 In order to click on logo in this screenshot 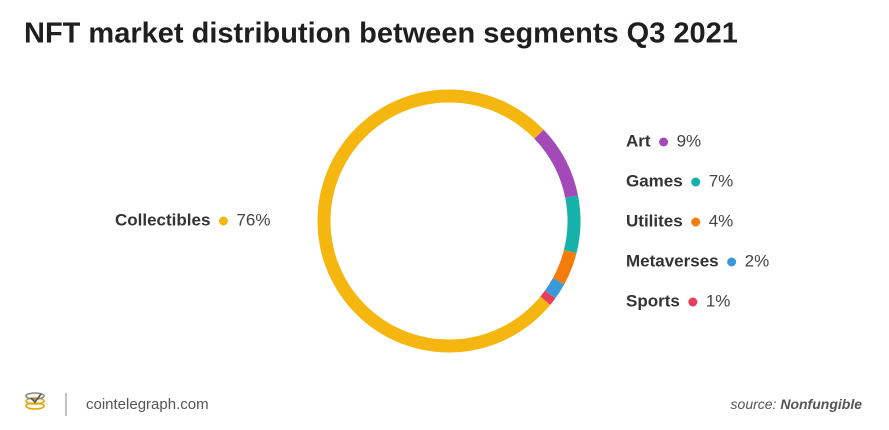, I will do `click(35, 401)`.